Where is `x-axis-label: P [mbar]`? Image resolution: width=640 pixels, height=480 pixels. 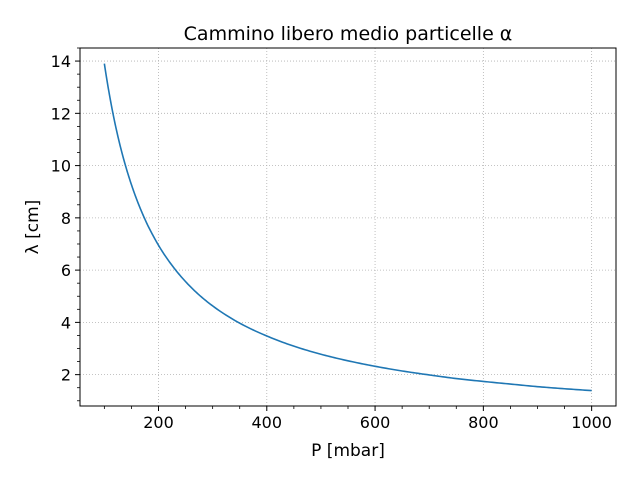 x-axis-label: P [mbar] is located at coordinates (348, 451).